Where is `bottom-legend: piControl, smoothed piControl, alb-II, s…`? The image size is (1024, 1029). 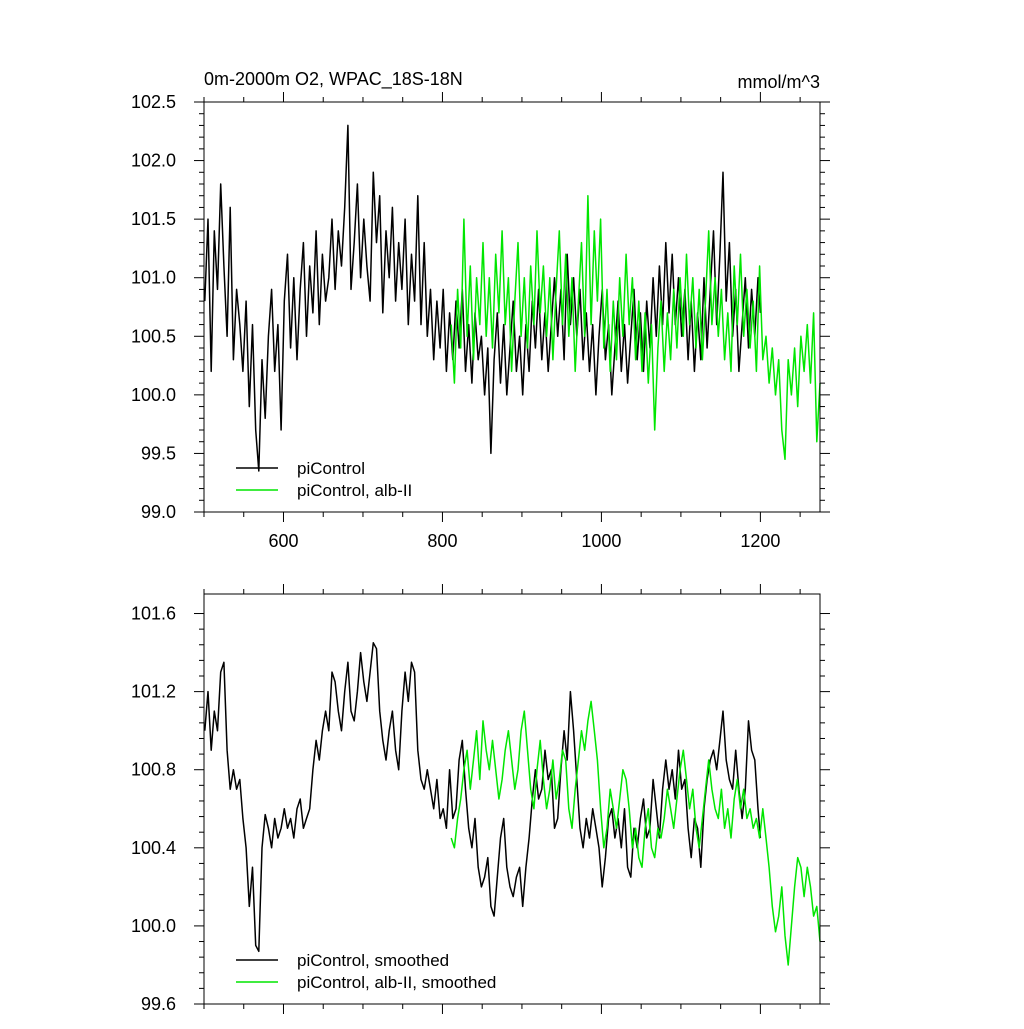 bottom-legend: piControl, smoothed piControl, alb-II, s… is located at coordinates (366, 971).